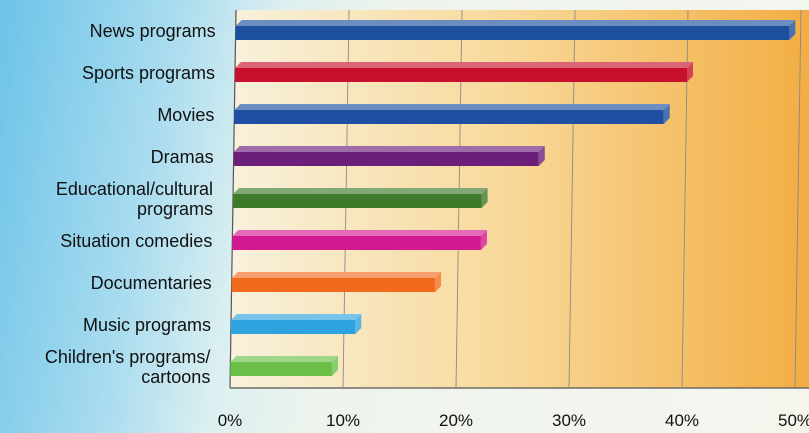  What do you see at coordinates (153, 31) in the screenshot?
I see `category-label: News programs` at bounding box center [153, 31].